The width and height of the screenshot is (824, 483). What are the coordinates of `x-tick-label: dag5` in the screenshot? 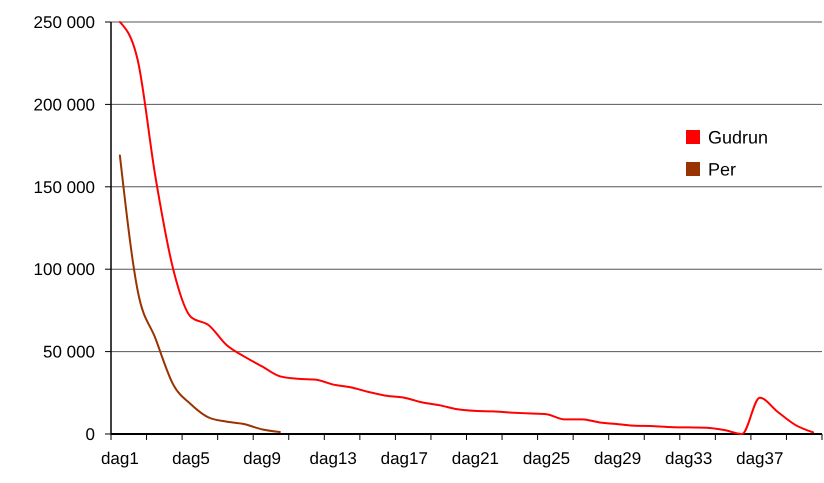 It's located at (191, 458).